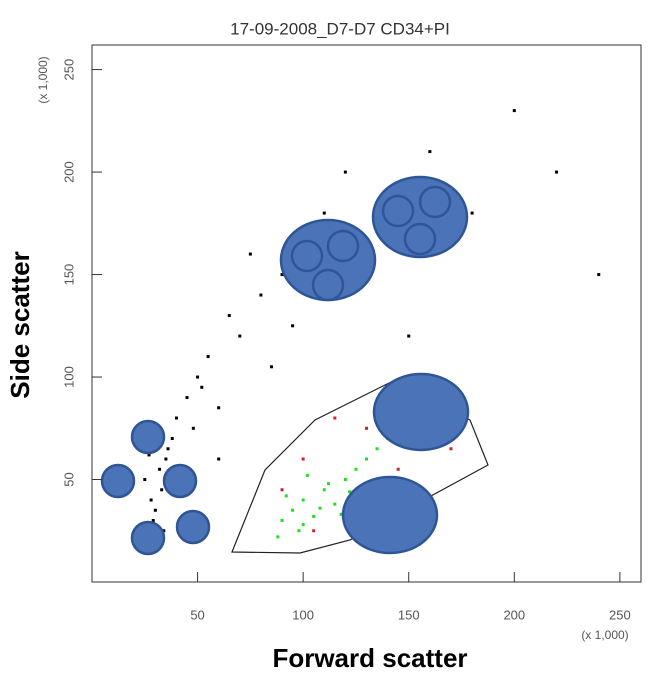  Describe the element at coordinates (68, 479) in the screenshot. I see `y-tick-label: 50` at that location.